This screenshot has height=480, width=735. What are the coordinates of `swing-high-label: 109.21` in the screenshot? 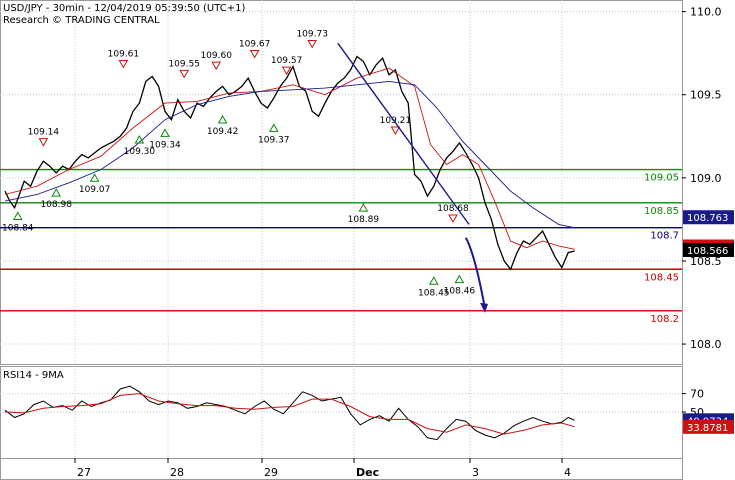 It's located at (396, 121).